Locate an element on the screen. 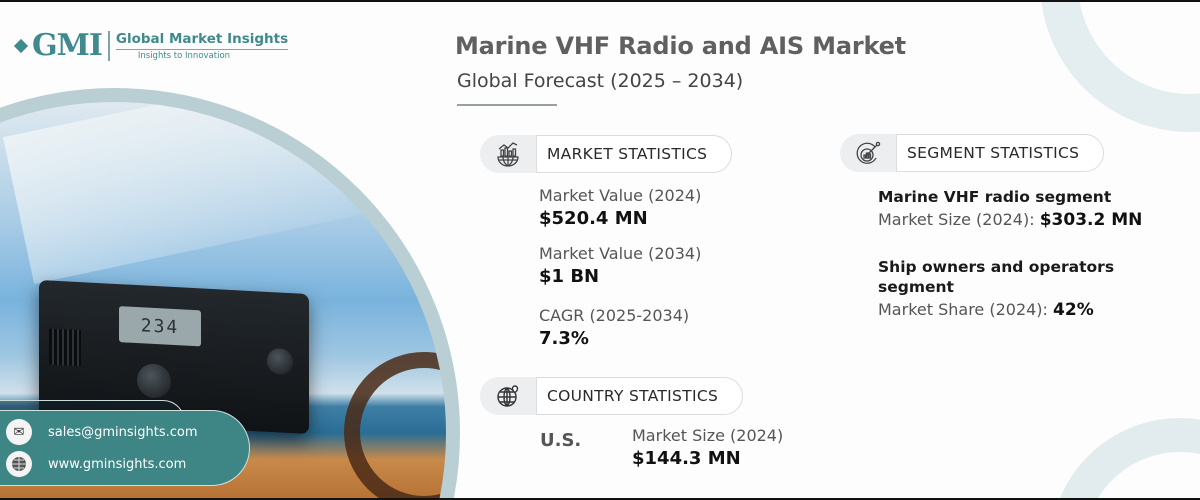  segment-1-metric-value: $303.2 MN is located at coordinates (1091, 220).